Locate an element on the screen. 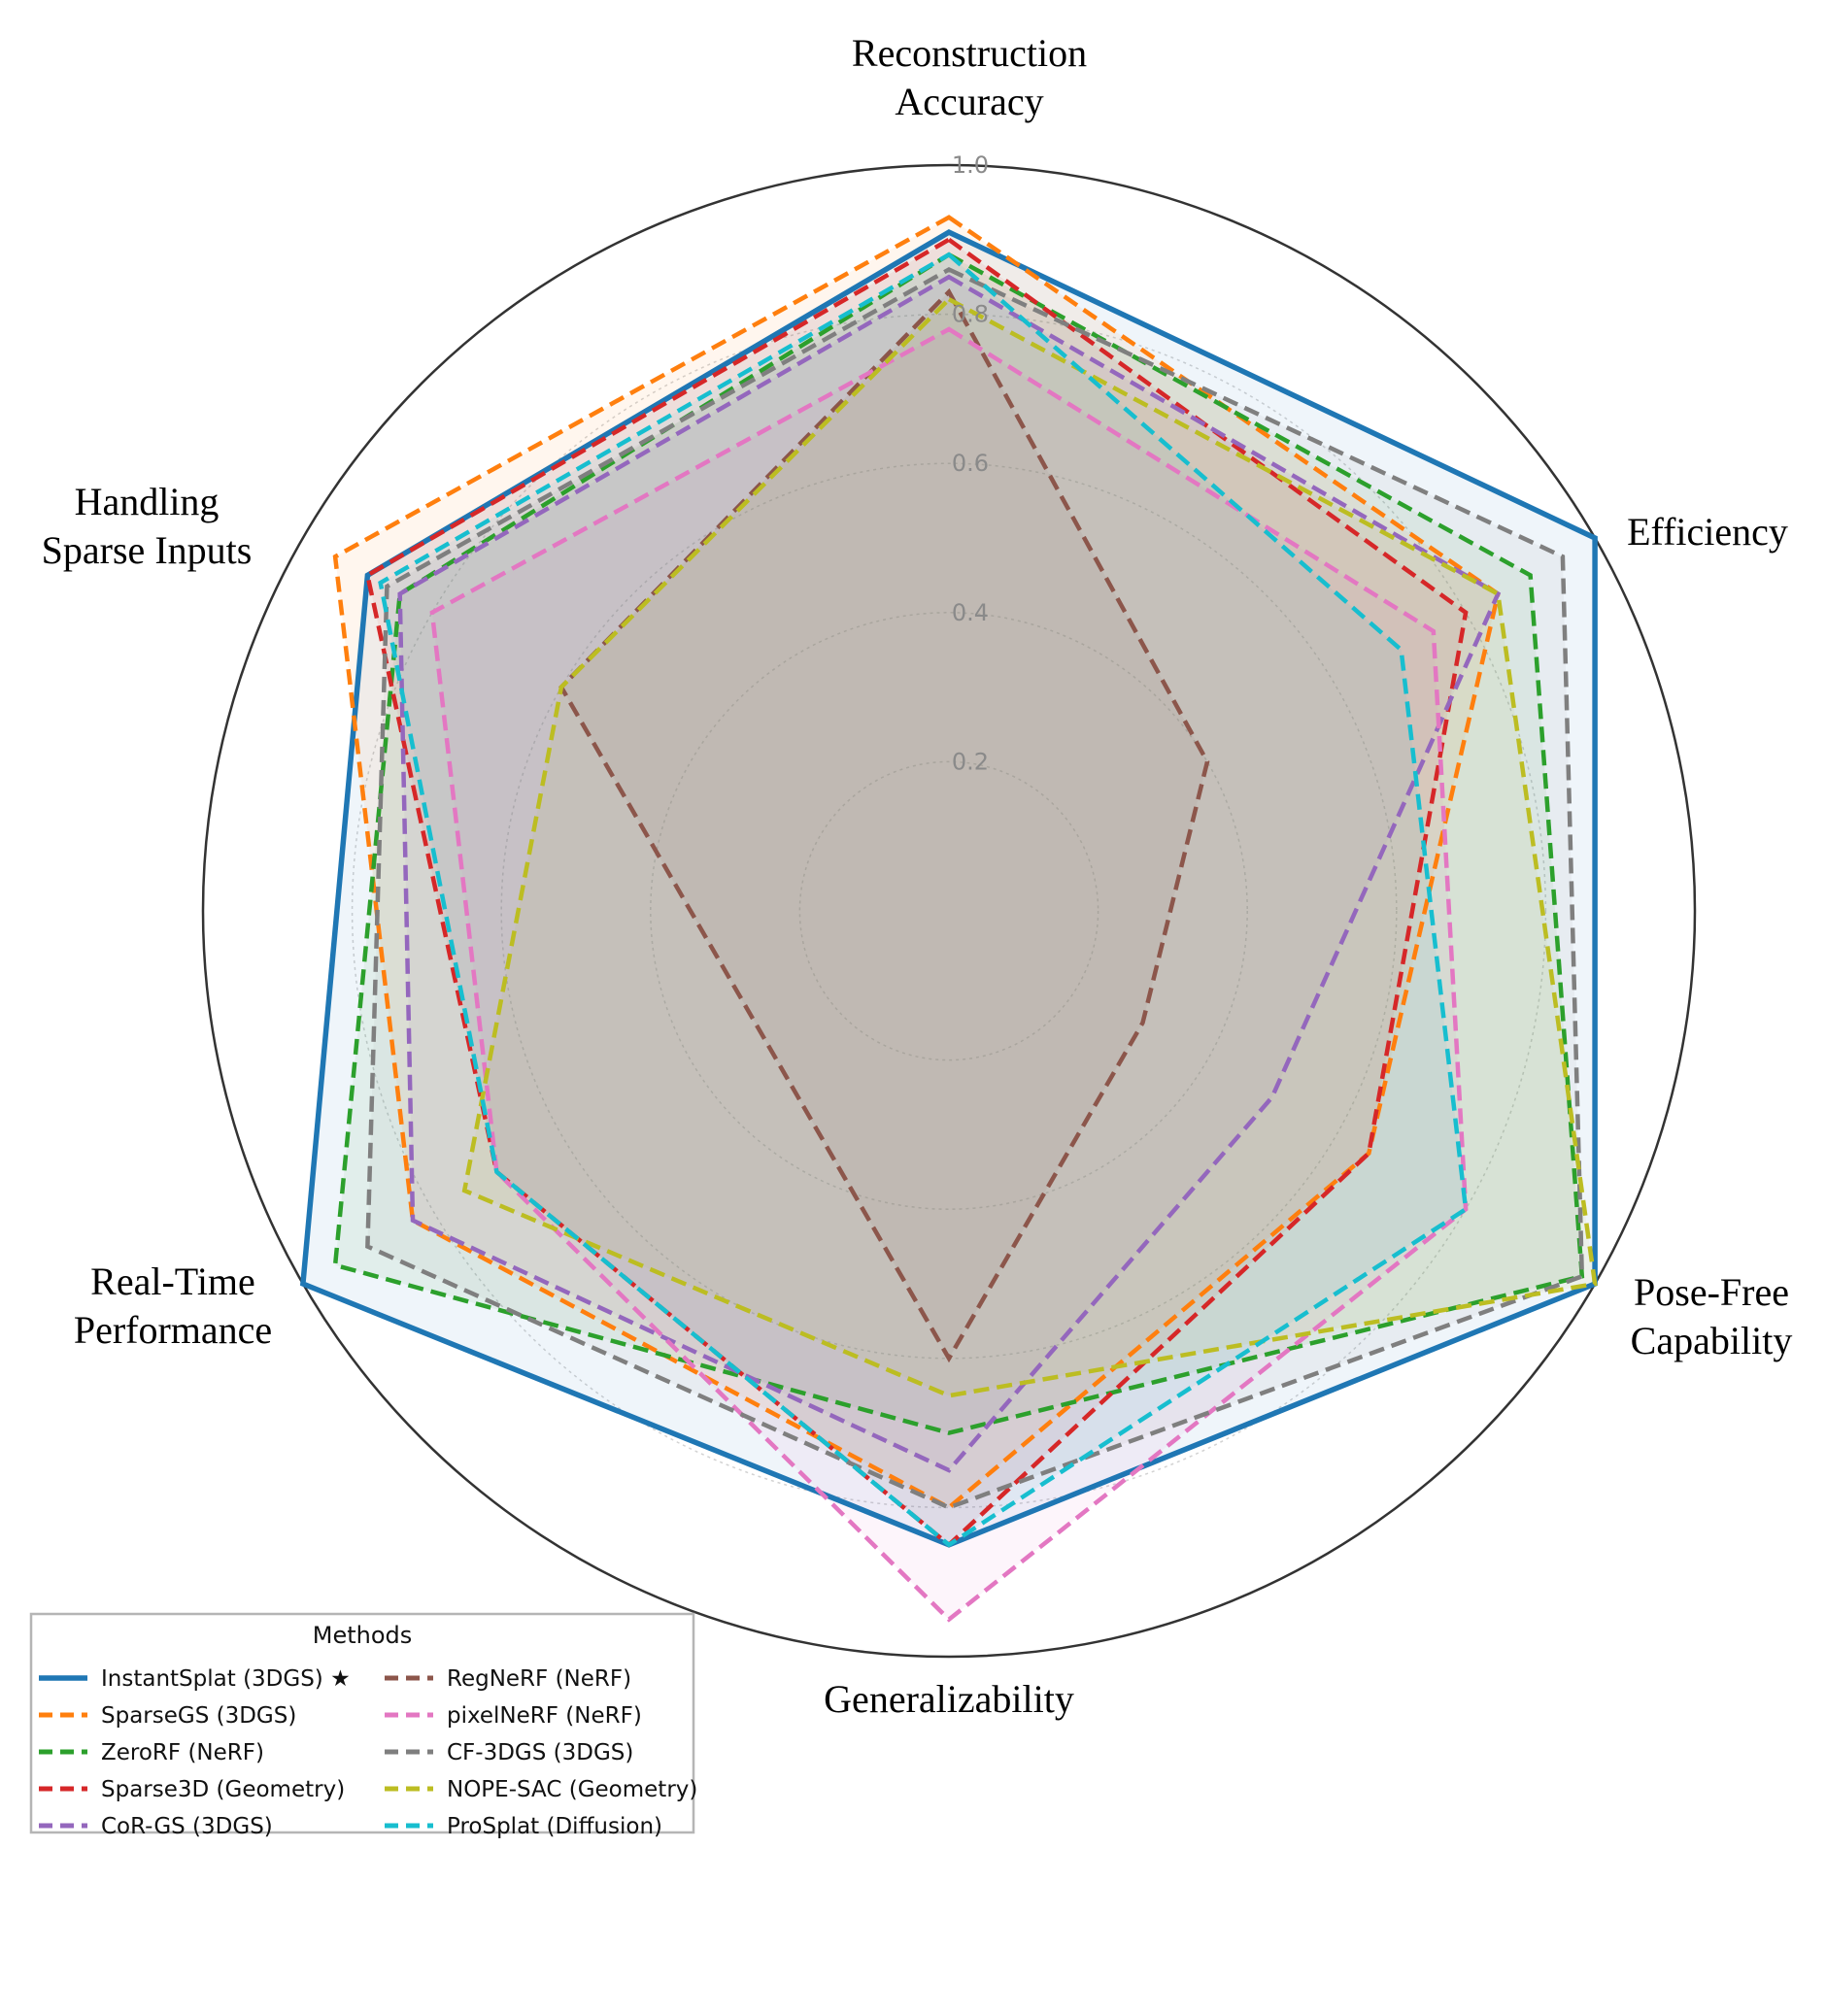 Image resolution: width=1826 pixels, height=2016 pixels. radial-tick-labels: 0.2 0.4 0.6 0.8 1.0 is located at coordinates (970, 463).